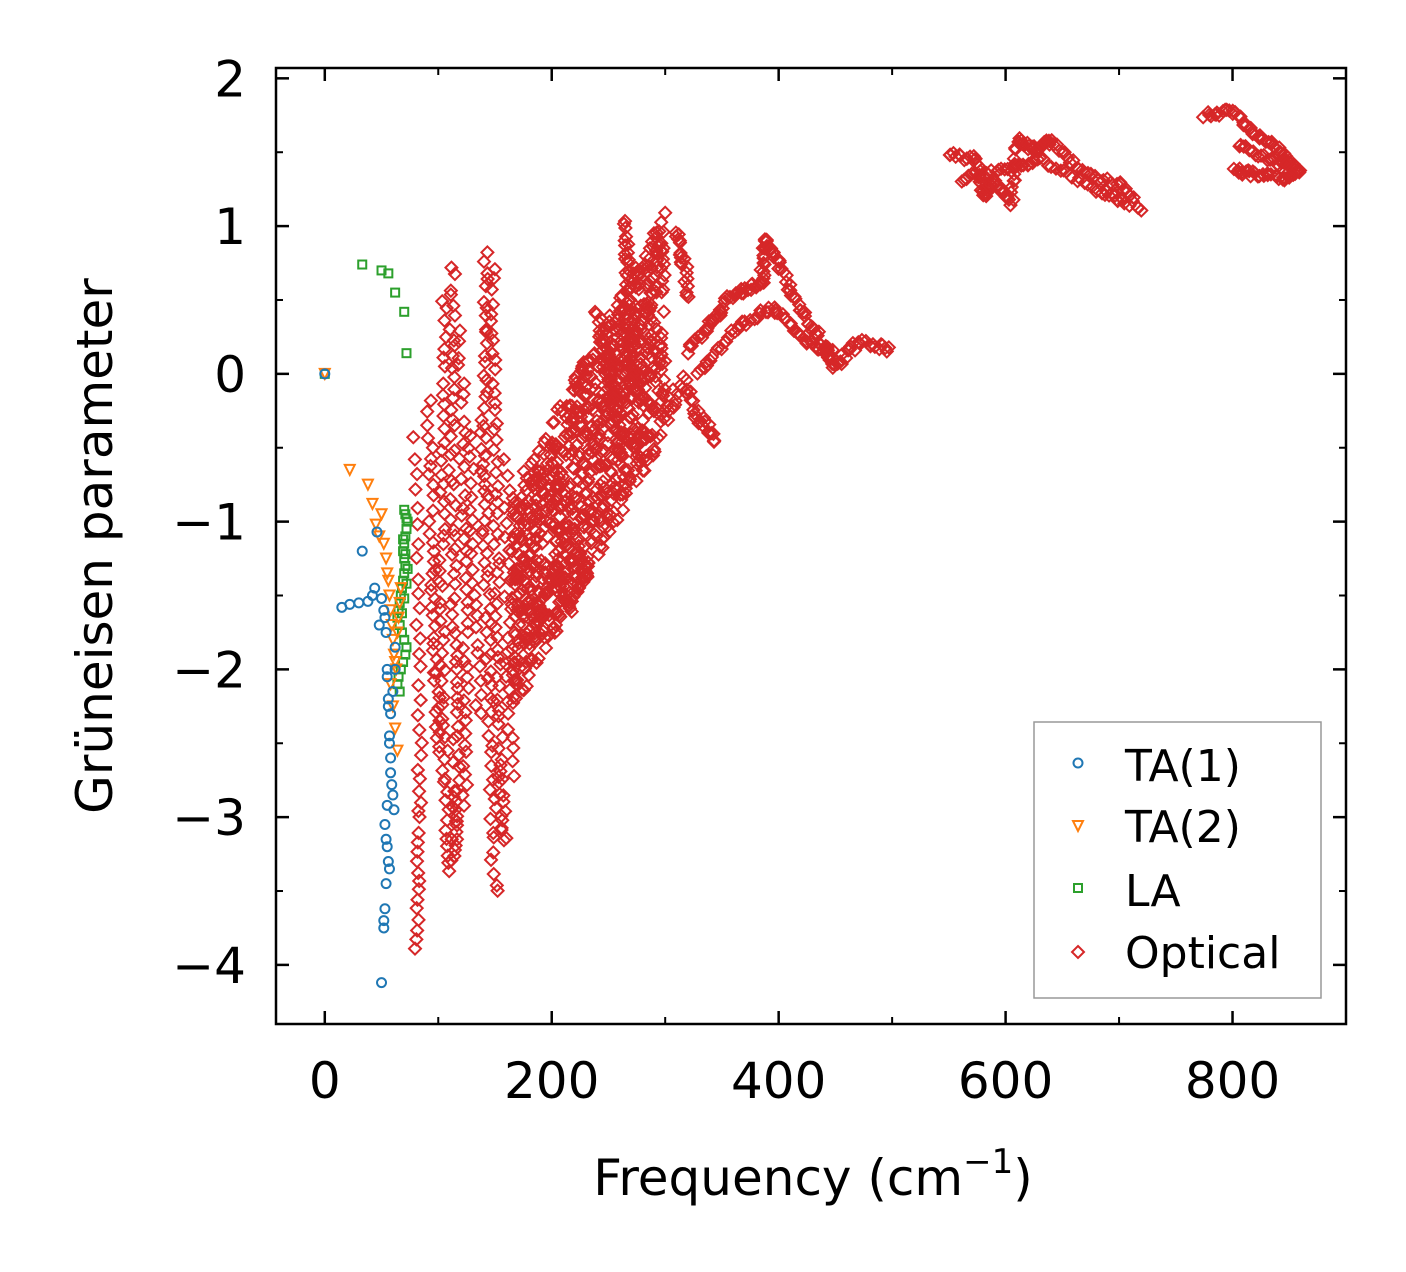  I want to click on legend-label-la: LA, so click(1153, 891).